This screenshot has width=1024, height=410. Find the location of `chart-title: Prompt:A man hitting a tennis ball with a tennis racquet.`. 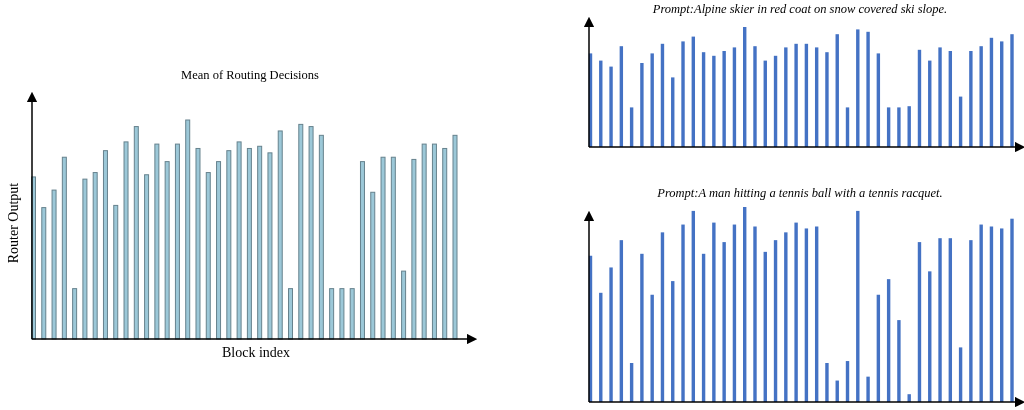

chart-title: Prompt:A man hitting a tennis ball with a tennis racquet. is located at coordinates (799, 193).